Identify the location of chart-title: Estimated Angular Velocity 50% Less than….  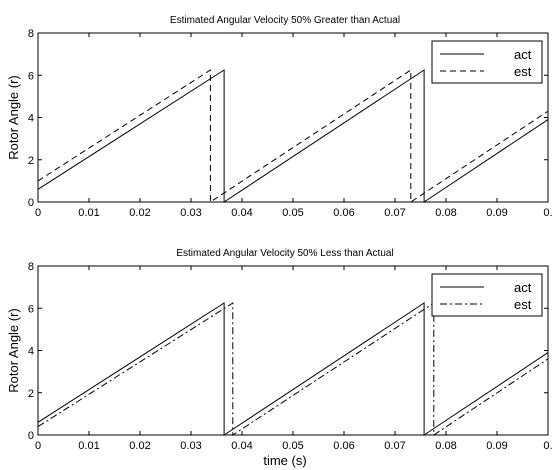
(284, 253).